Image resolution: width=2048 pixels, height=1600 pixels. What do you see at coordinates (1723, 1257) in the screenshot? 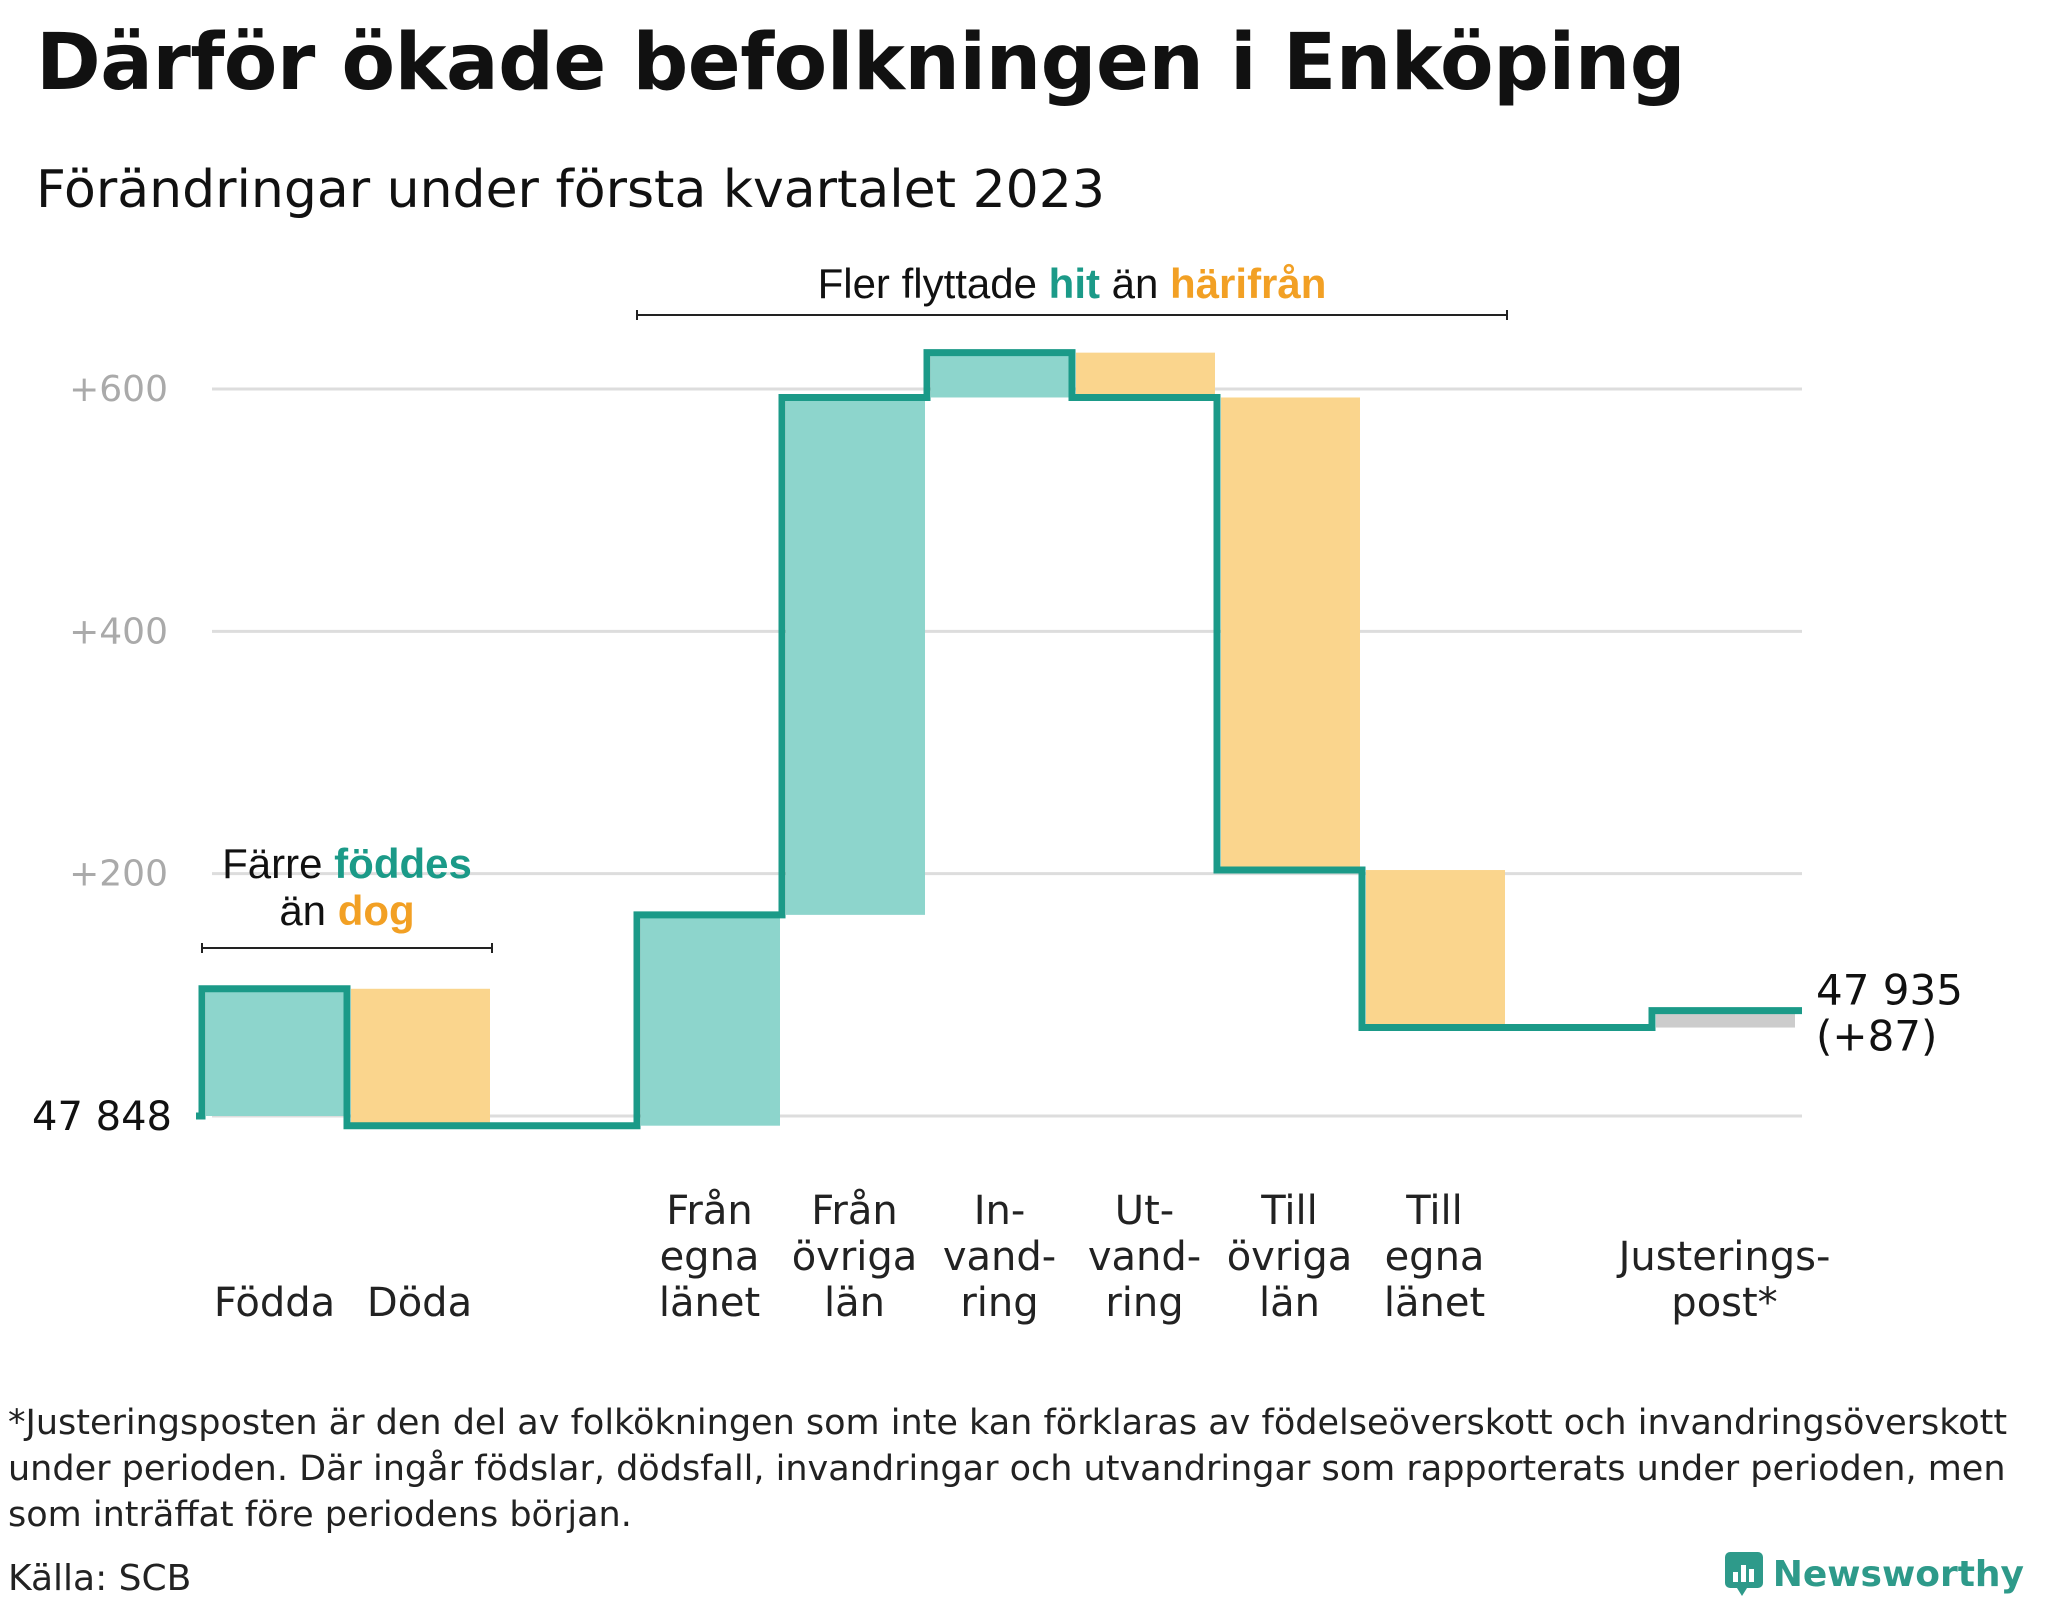
I see `x-category-label: Justerings-` at bounding box center [1723, 1257].